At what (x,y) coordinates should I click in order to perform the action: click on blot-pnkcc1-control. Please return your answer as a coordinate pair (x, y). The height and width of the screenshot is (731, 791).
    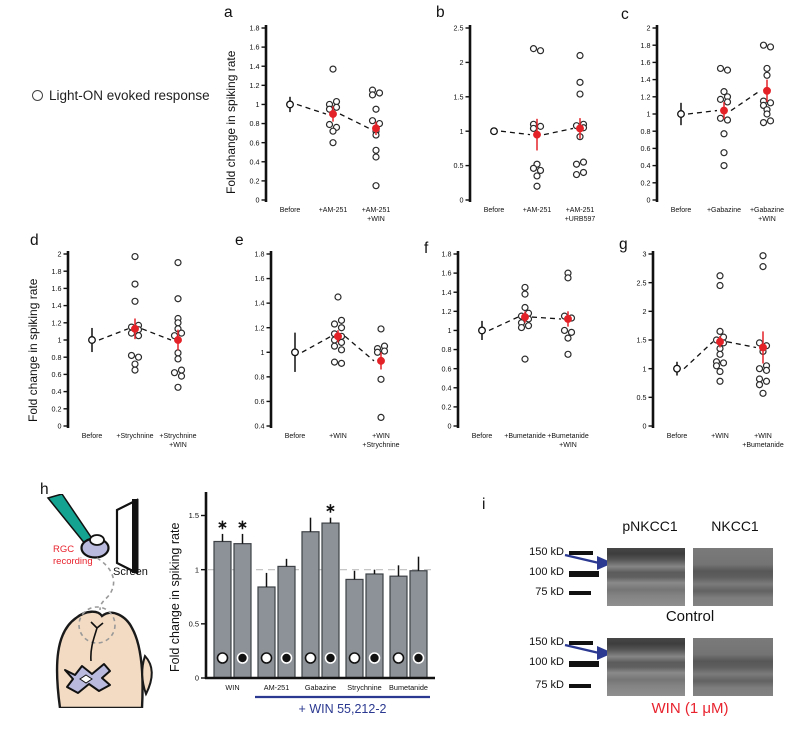
    Looking at the image, I should click on (646, 577).